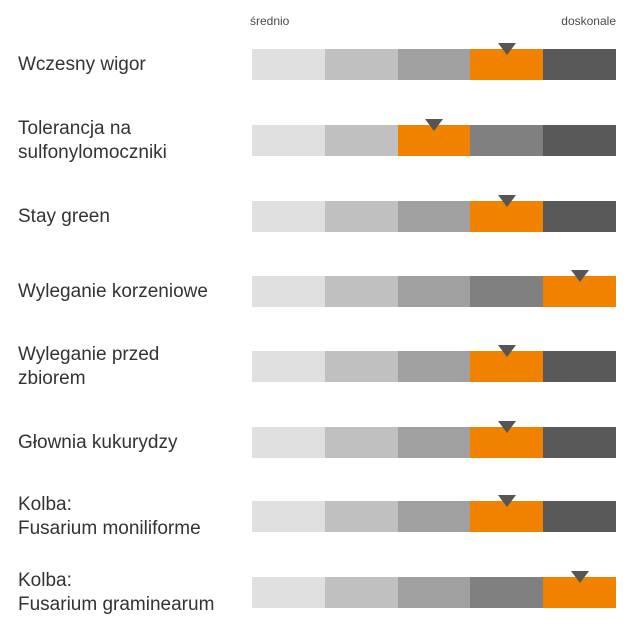  I want to click on rating-row-label: Kolba: Fusarium graminearum, so click(116, 592).